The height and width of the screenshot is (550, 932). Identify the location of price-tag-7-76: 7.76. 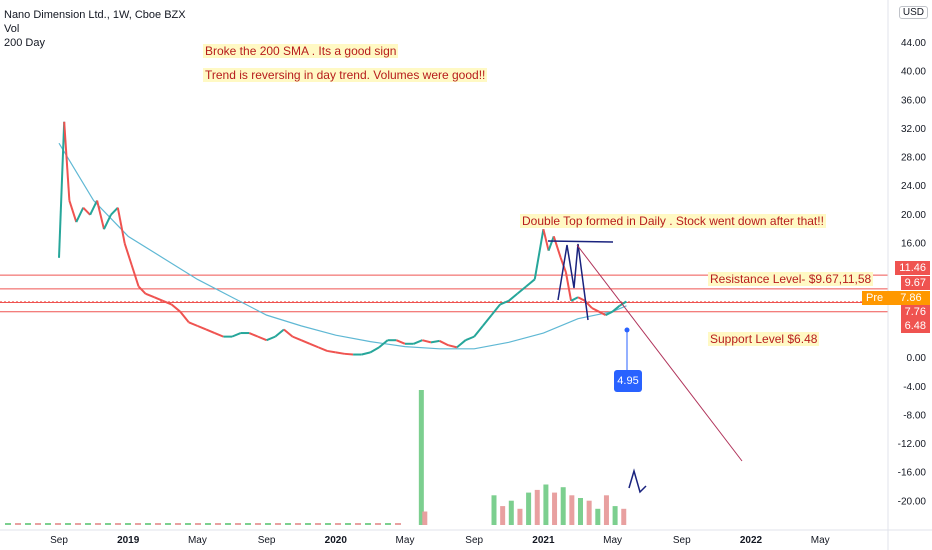
(915, 312).